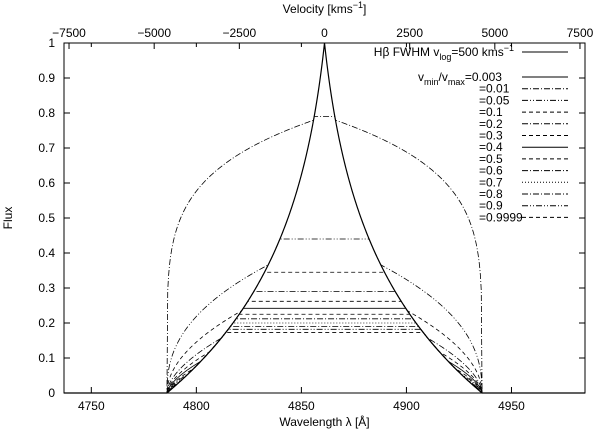  Describe the element at coordinates (239, 33) in the screenshot. I see `top-tick-label: −2500` at that location.